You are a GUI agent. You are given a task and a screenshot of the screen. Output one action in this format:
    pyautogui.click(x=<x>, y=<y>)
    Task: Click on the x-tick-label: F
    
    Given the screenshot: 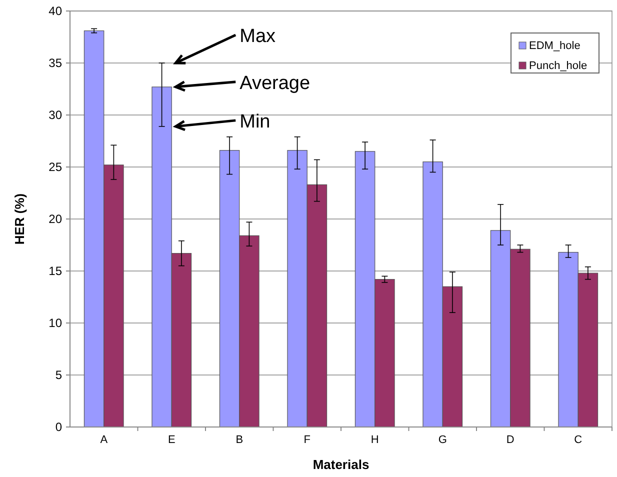 What is the action you would take?
    pyautogui.click(x=307, y=440)
    